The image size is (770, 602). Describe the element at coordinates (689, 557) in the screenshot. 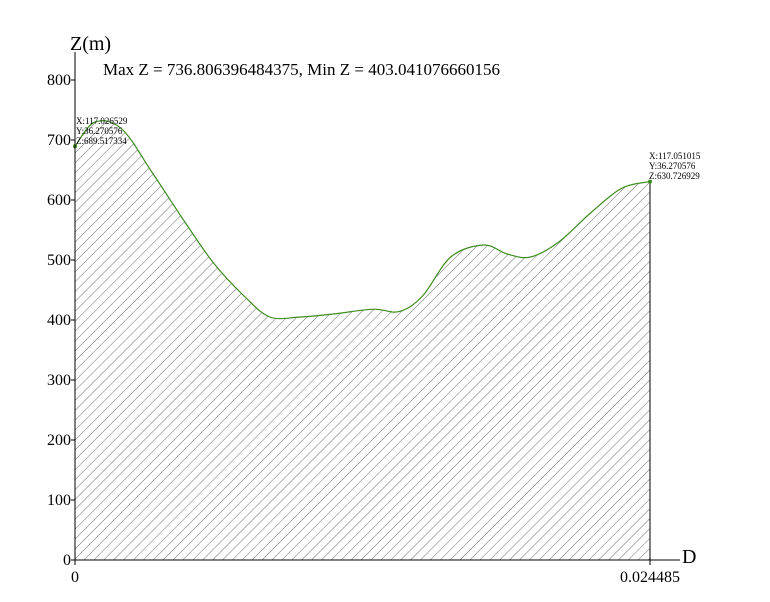

I see `x-axis-title: D` at that location.